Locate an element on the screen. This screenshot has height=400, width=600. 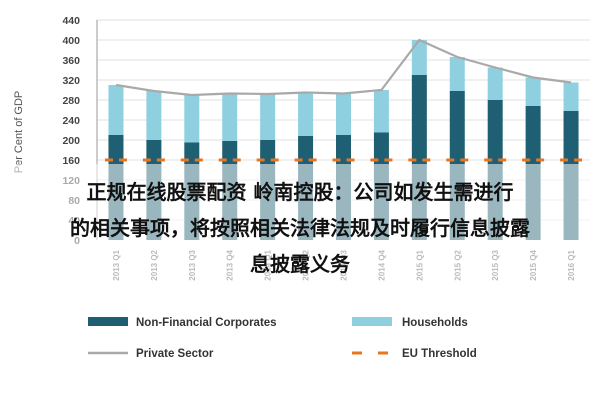
legend-swatch-non-financial-corporates is located at coordinates (108, 321).